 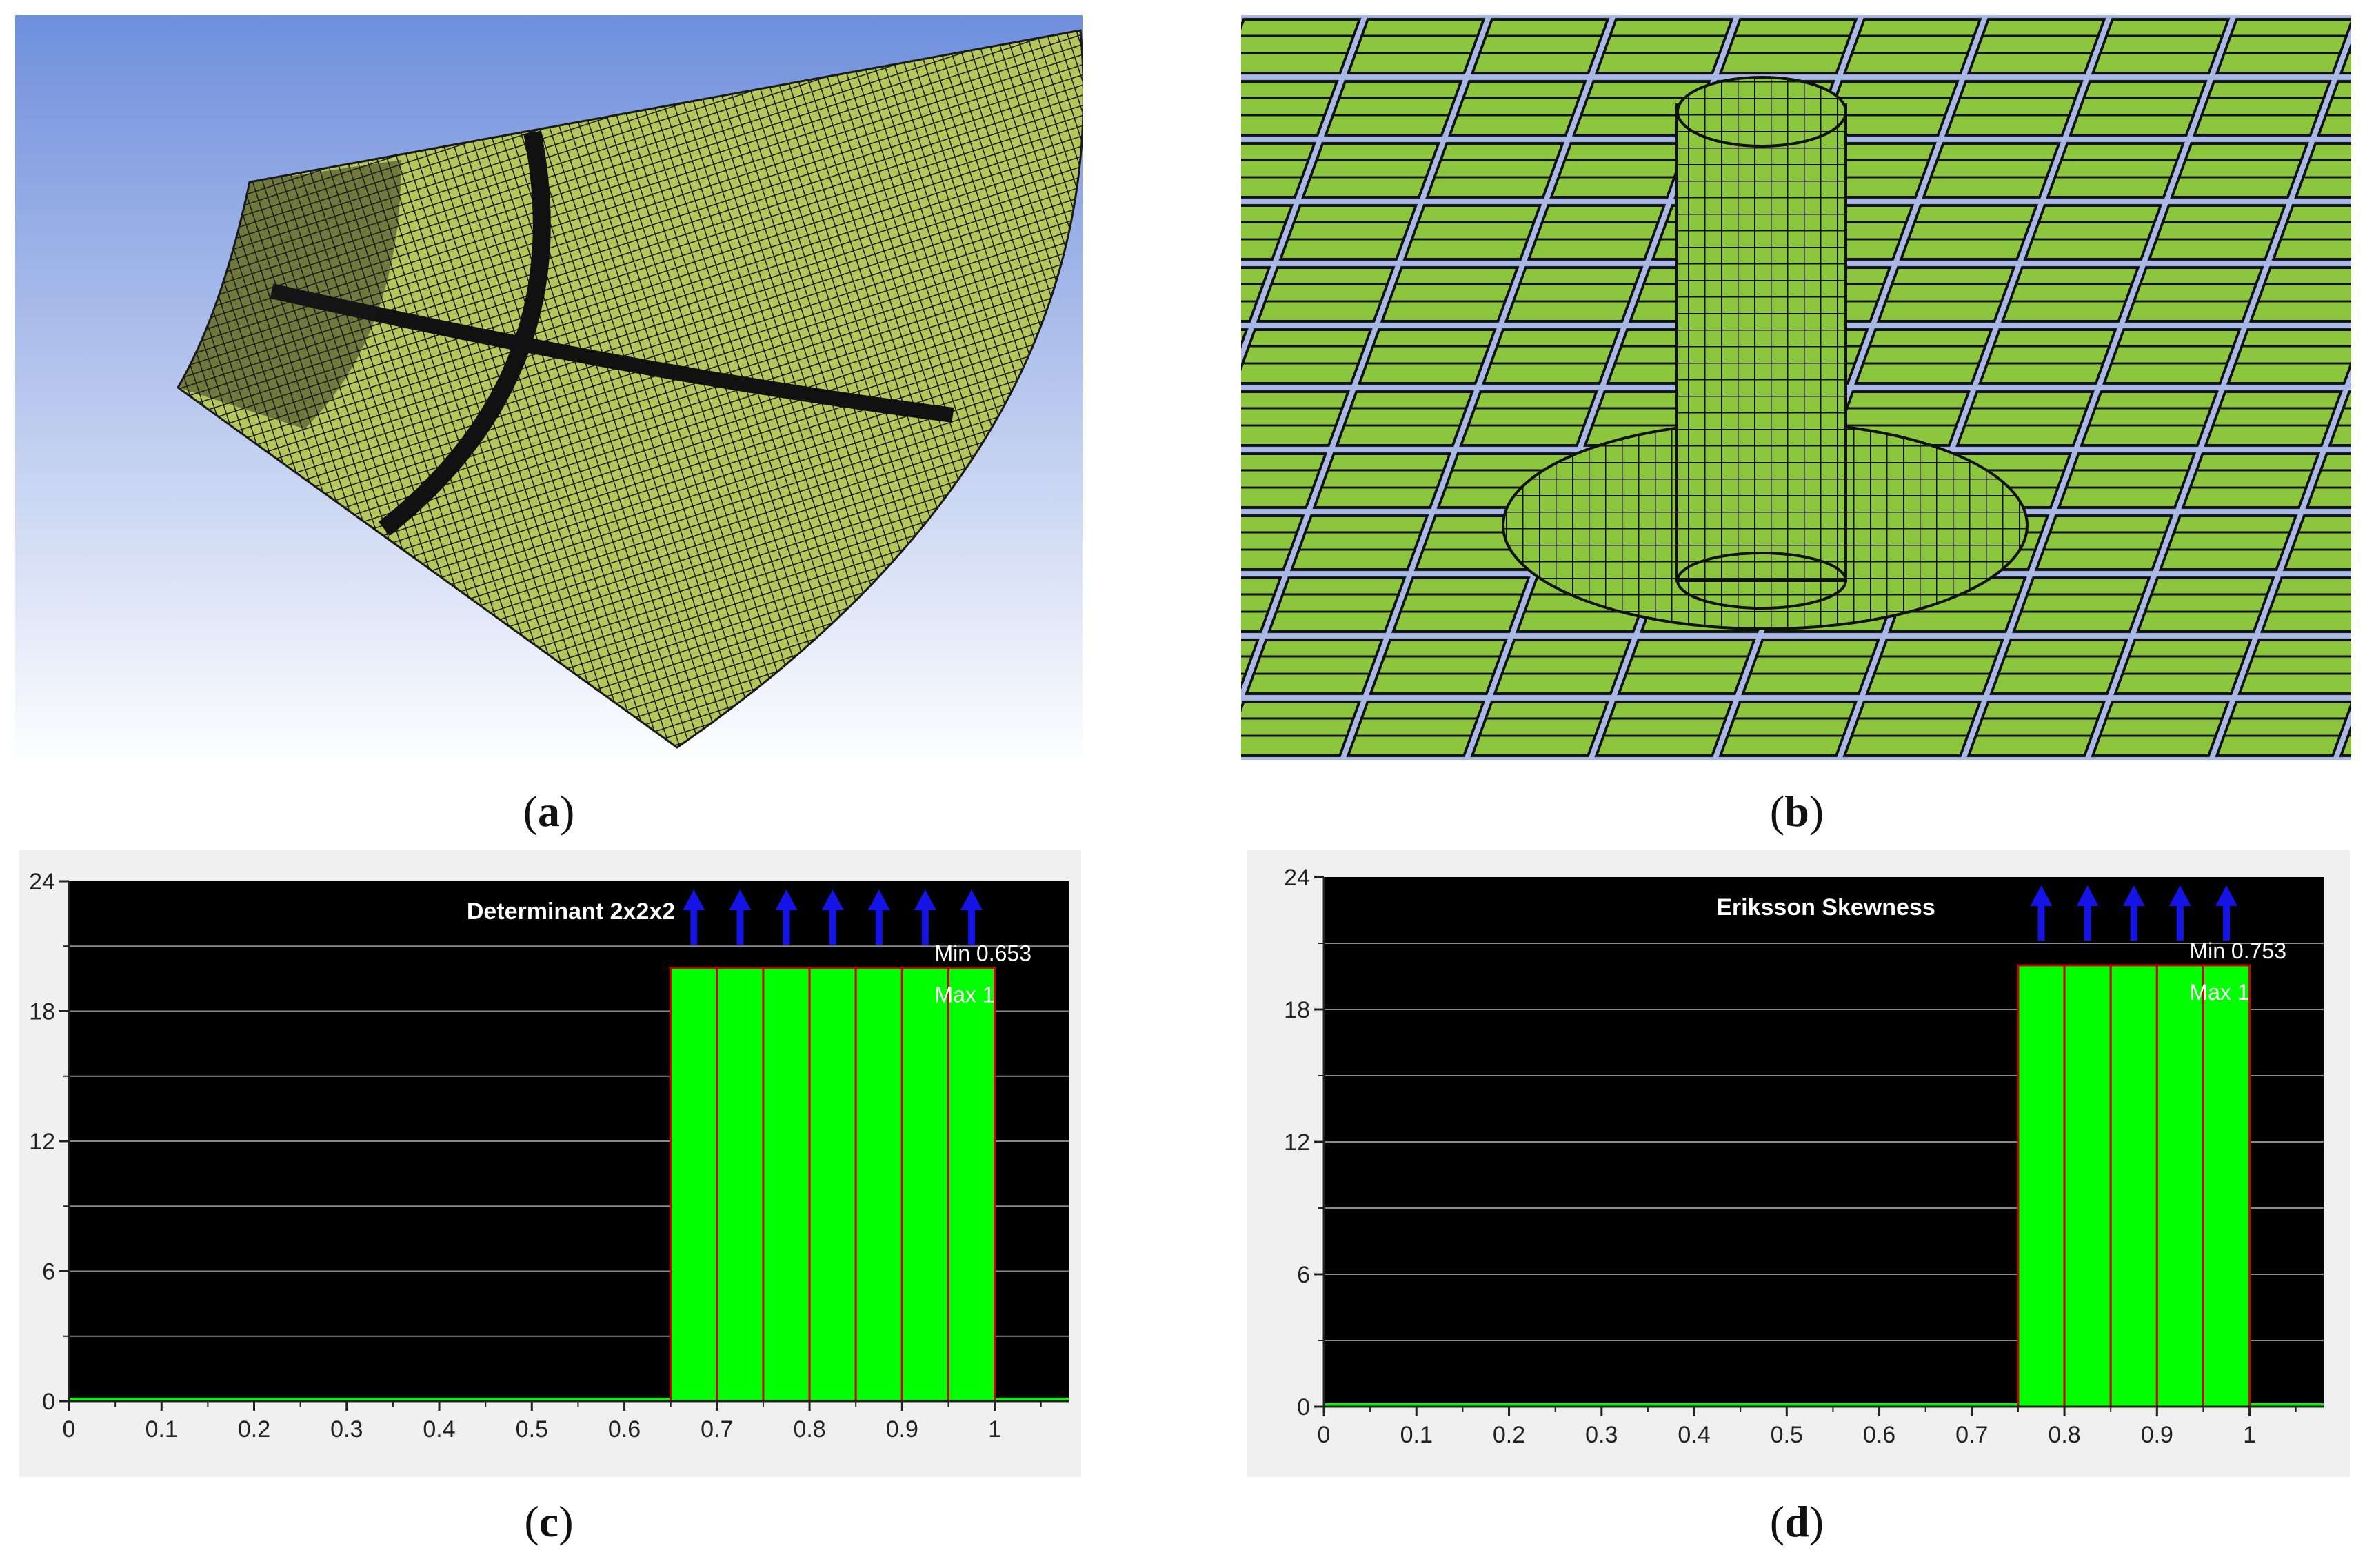 I want to click on caption-c: (c), so click(x=549, y=1521).